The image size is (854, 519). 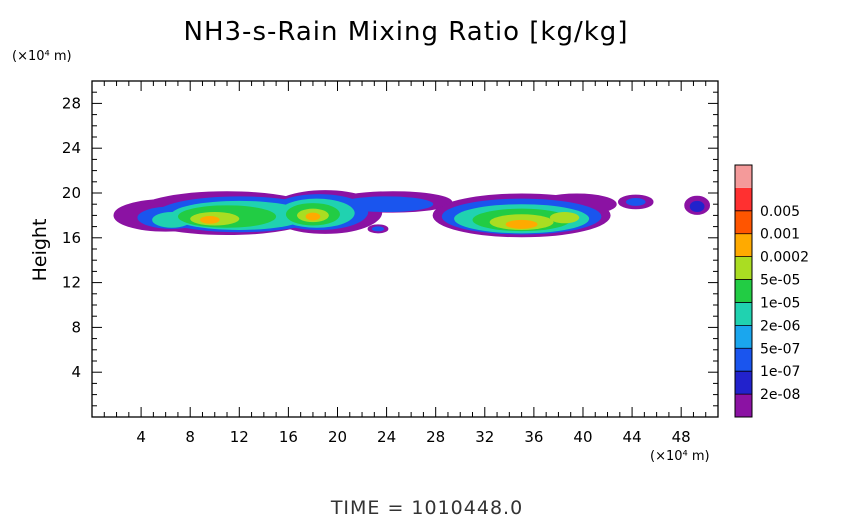 What do you see at coordinates (784, 258) in the screenshot?
I see `colorbar-level-label-6: 0.0002` at bounding box center [784, 258].